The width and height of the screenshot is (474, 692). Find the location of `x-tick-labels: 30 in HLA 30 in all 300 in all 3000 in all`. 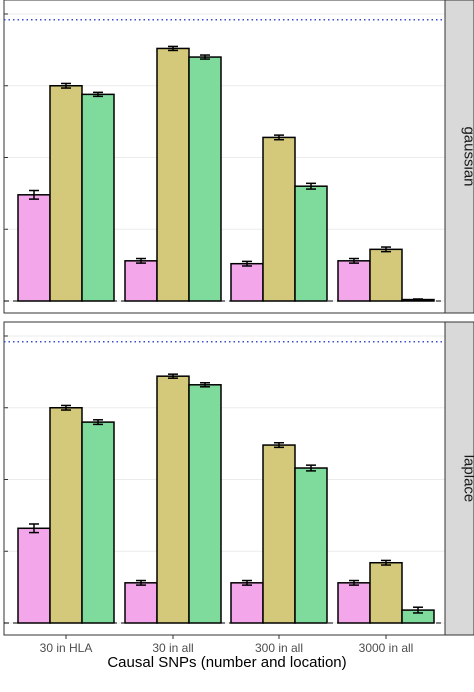

x-tick-labels: 30 in HLA 30 in all 300 in all 3000 in all is located at coordinates (227, 645).